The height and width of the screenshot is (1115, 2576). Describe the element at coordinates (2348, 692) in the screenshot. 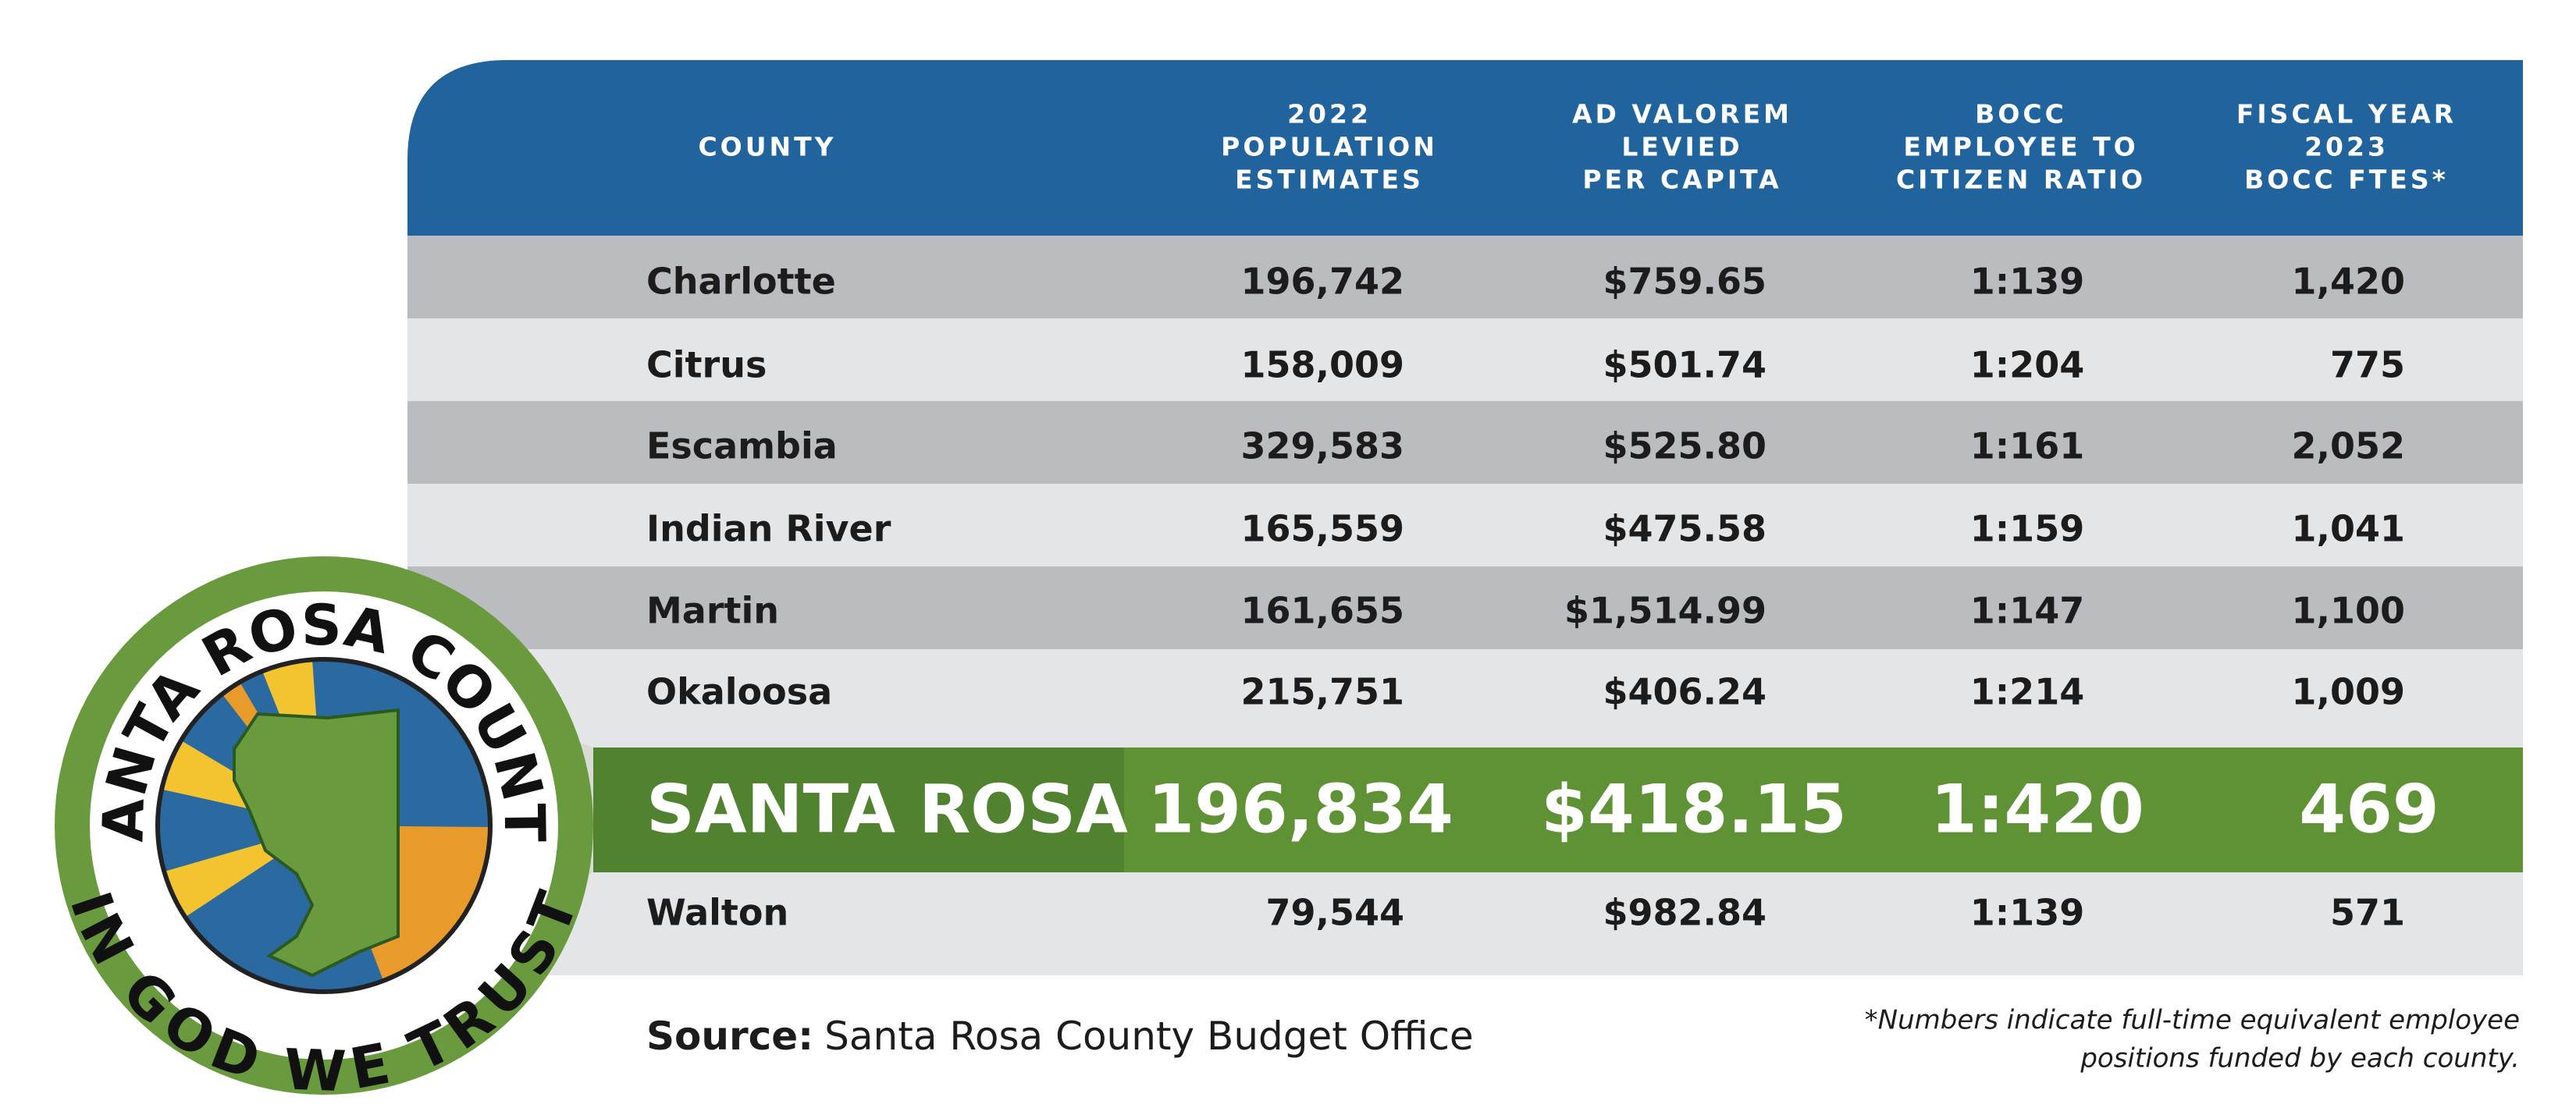

I see `table-cell: 1,009` at that location.